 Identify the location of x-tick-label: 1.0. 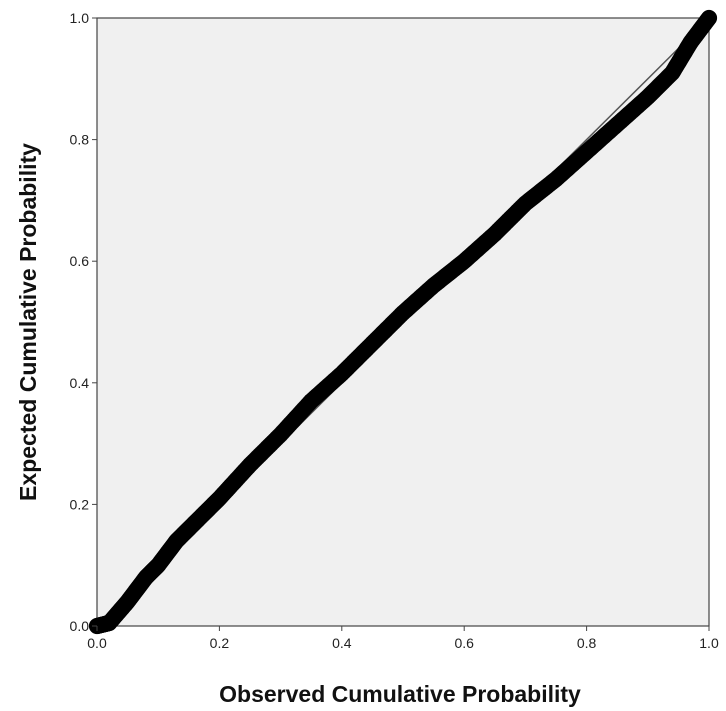
(709, 643).